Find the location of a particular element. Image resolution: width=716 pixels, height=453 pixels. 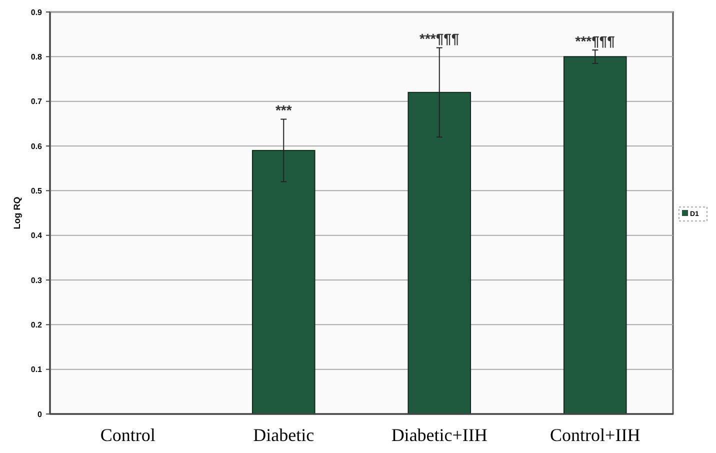

x-tick-label: Control is located at coordinates (128, 435).